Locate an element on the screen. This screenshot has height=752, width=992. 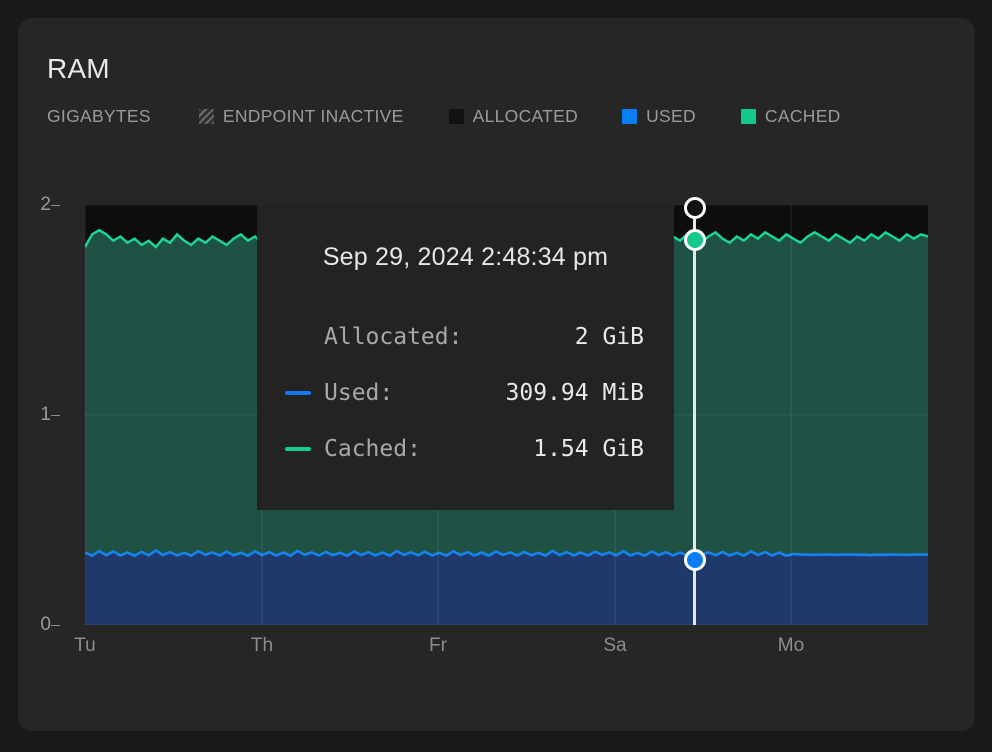
tooltip-dash-allocated-icon is located at coordinates (298, 337).